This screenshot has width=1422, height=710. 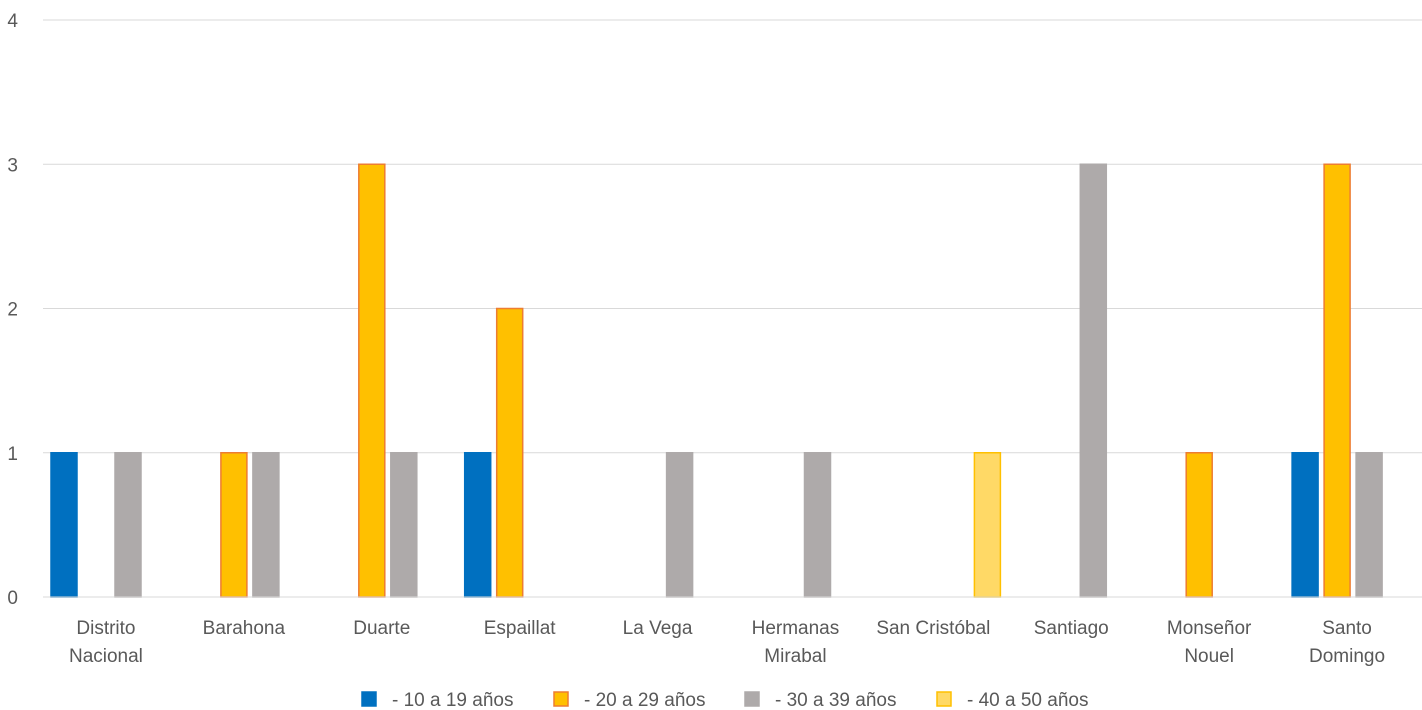 What do you see at coordinates (1027, 700) in the screenshot?
I see `legend-label: - 40 a 50 años` at bounding box center [1027, 700].